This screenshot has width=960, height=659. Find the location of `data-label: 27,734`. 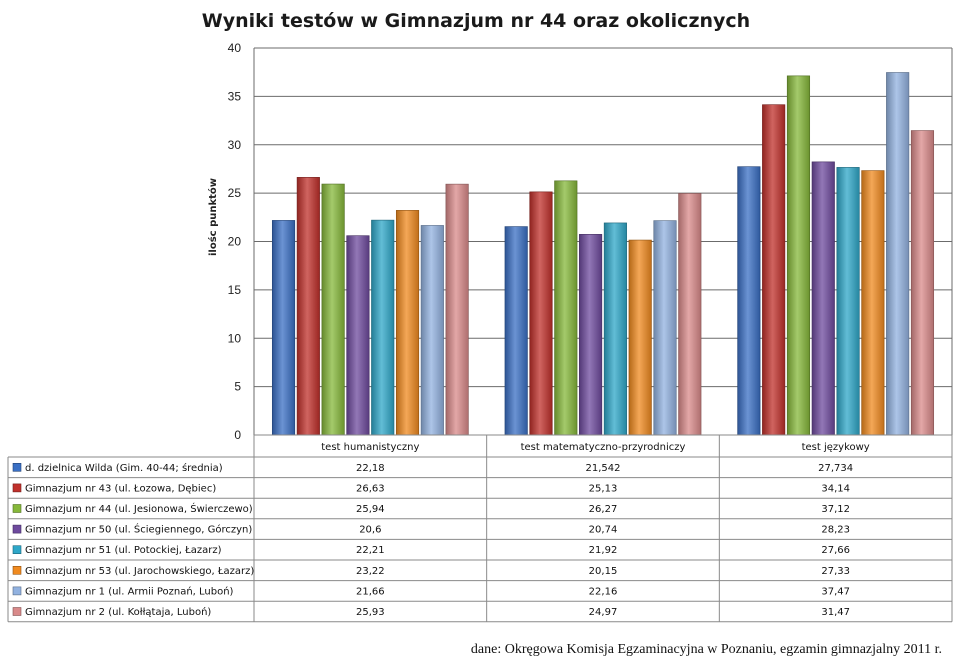

data-label: 27,734 is located at coordinates (835, 468).